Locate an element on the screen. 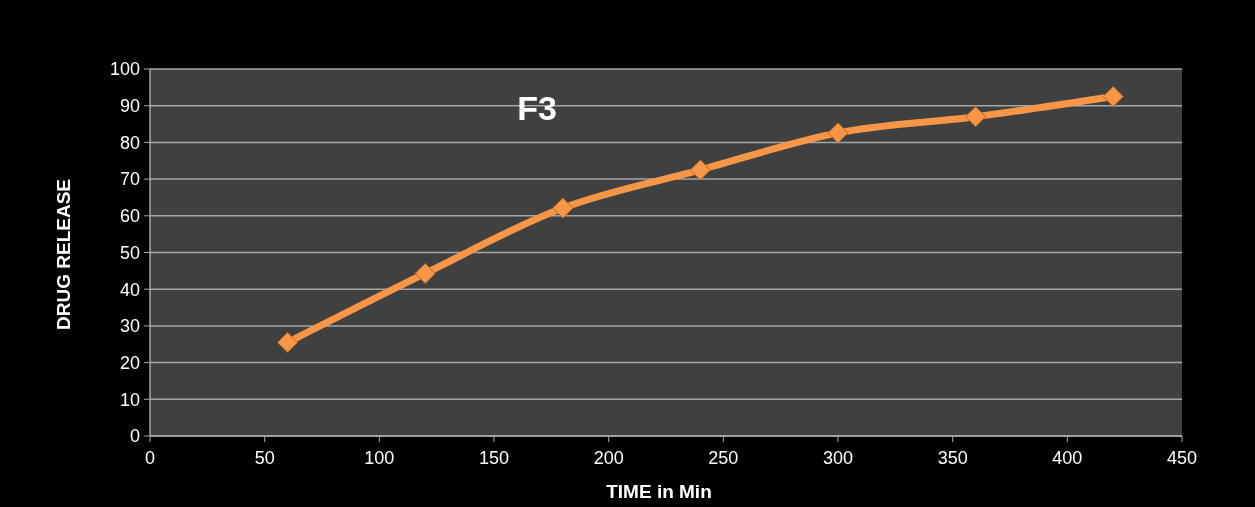 The image size is (1255, 507). x-tick-label: 100 is located at coordinates (379, 458).